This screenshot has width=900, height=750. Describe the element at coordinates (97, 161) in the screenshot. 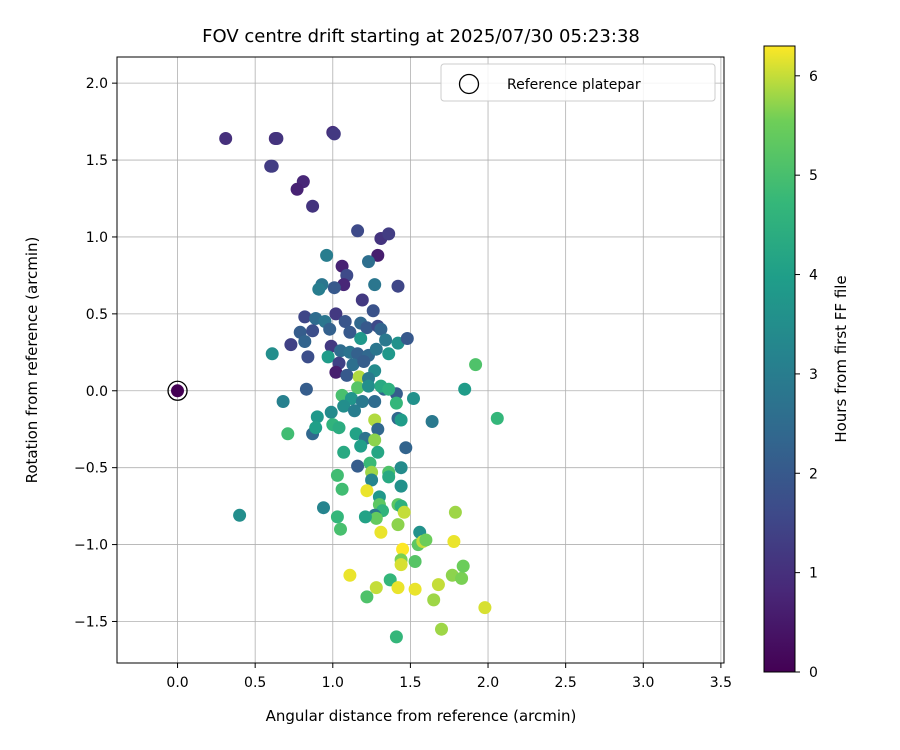

I see `y-tick-label: 1.5` at that location.